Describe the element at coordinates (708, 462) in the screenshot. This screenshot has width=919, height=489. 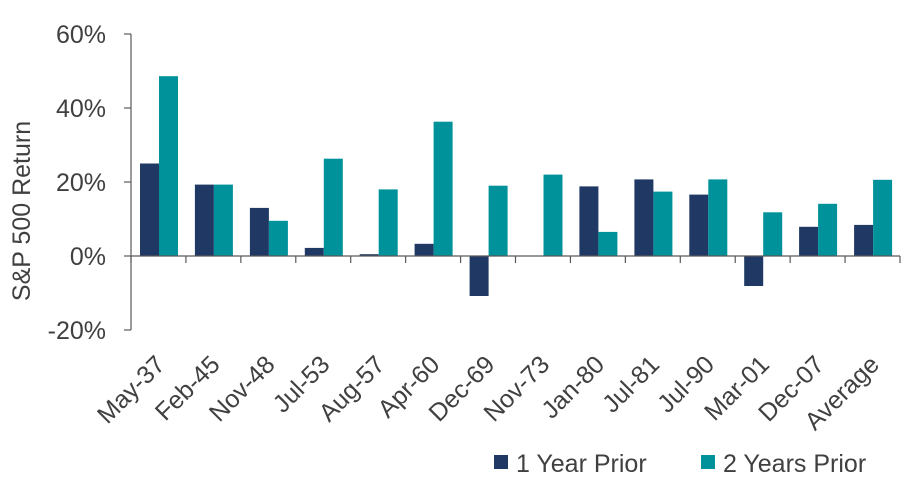
I see `legend-swatch-two-years-prior` at that location.